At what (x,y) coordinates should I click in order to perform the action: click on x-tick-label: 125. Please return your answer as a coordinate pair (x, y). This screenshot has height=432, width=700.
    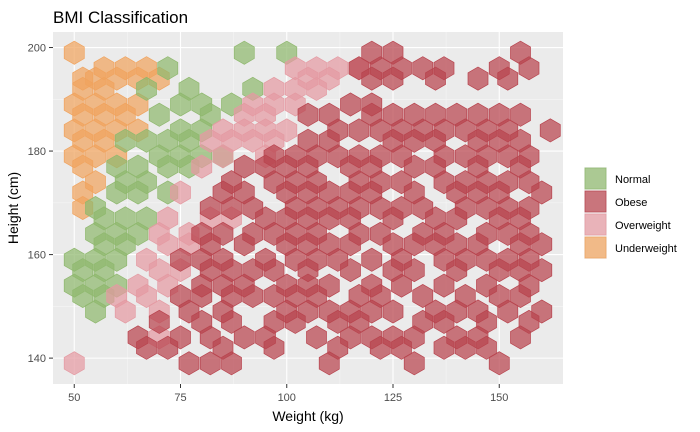
    Looking at the image, I should click on (393, 398).